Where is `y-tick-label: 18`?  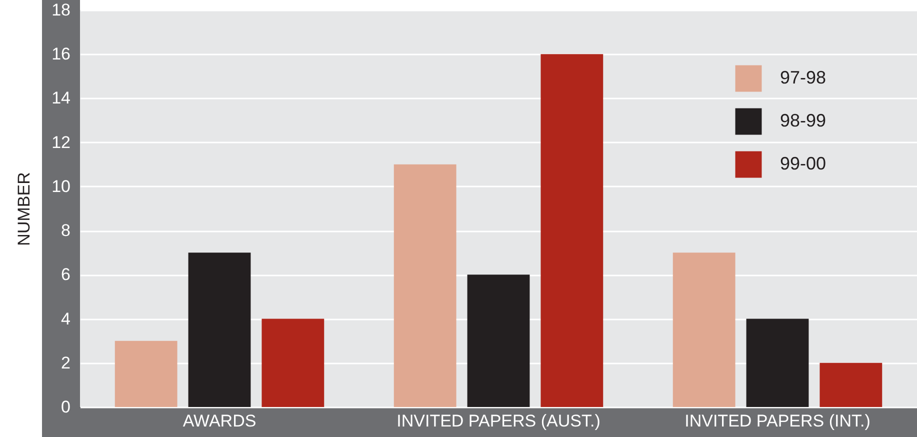 y-tick-label: 18 is located at coordinates (61, 10).